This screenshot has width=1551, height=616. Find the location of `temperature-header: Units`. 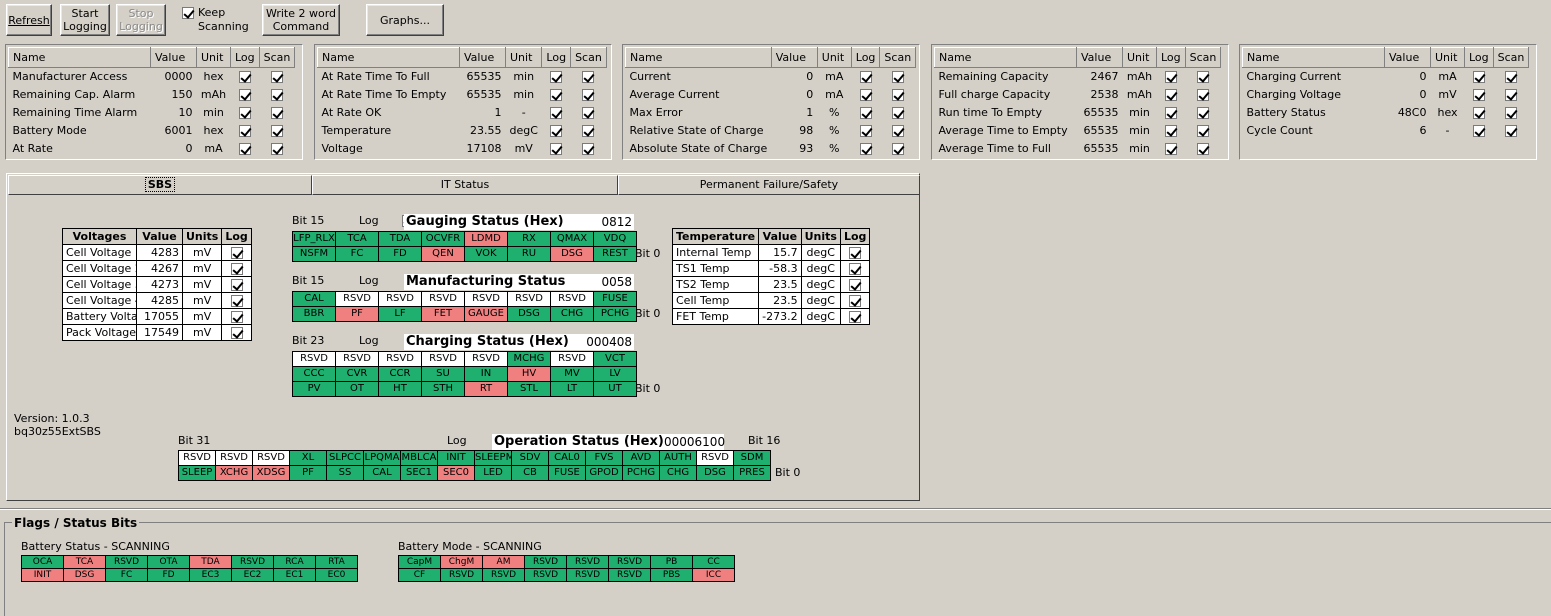

temperature-header: Units is located at coordinates (820, 236).